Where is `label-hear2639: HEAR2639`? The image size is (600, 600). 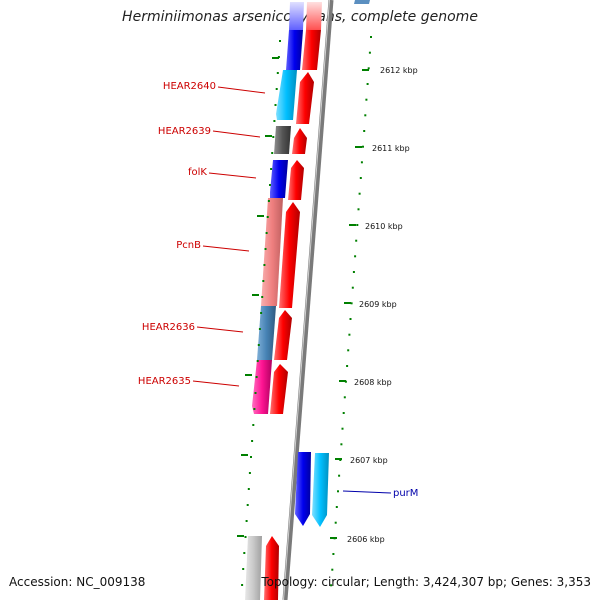
label-hear2639: HEAR2639 is located at coordinates (184, 131).